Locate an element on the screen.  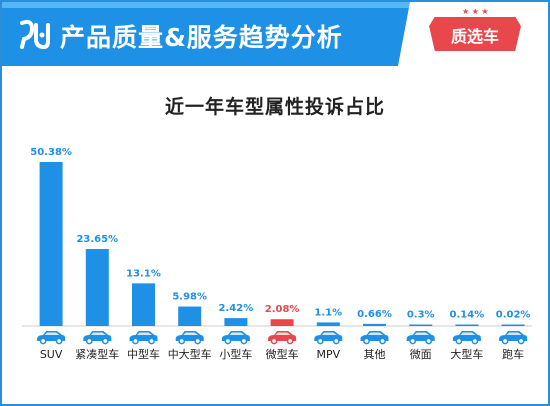
category-label: 小型车 is located at coordinates (235, 354).